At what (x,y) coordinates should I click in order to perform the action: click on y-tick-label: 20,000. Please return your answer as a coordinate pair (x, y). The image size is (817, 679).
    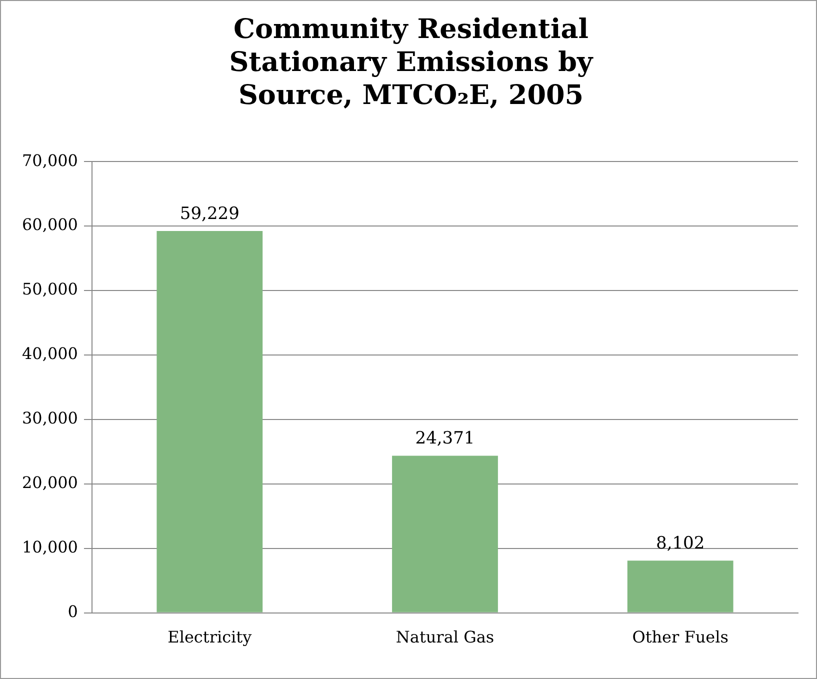
    Looking at the image, I should click on (50, 482).